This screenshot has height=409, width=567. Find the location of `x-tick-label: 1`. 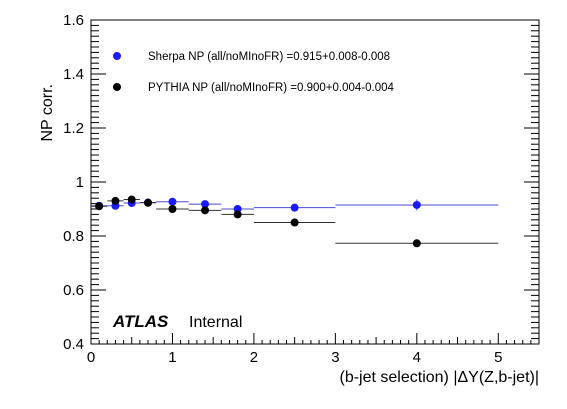

x-tick-label: 1 is located at coordinates (172, 357).